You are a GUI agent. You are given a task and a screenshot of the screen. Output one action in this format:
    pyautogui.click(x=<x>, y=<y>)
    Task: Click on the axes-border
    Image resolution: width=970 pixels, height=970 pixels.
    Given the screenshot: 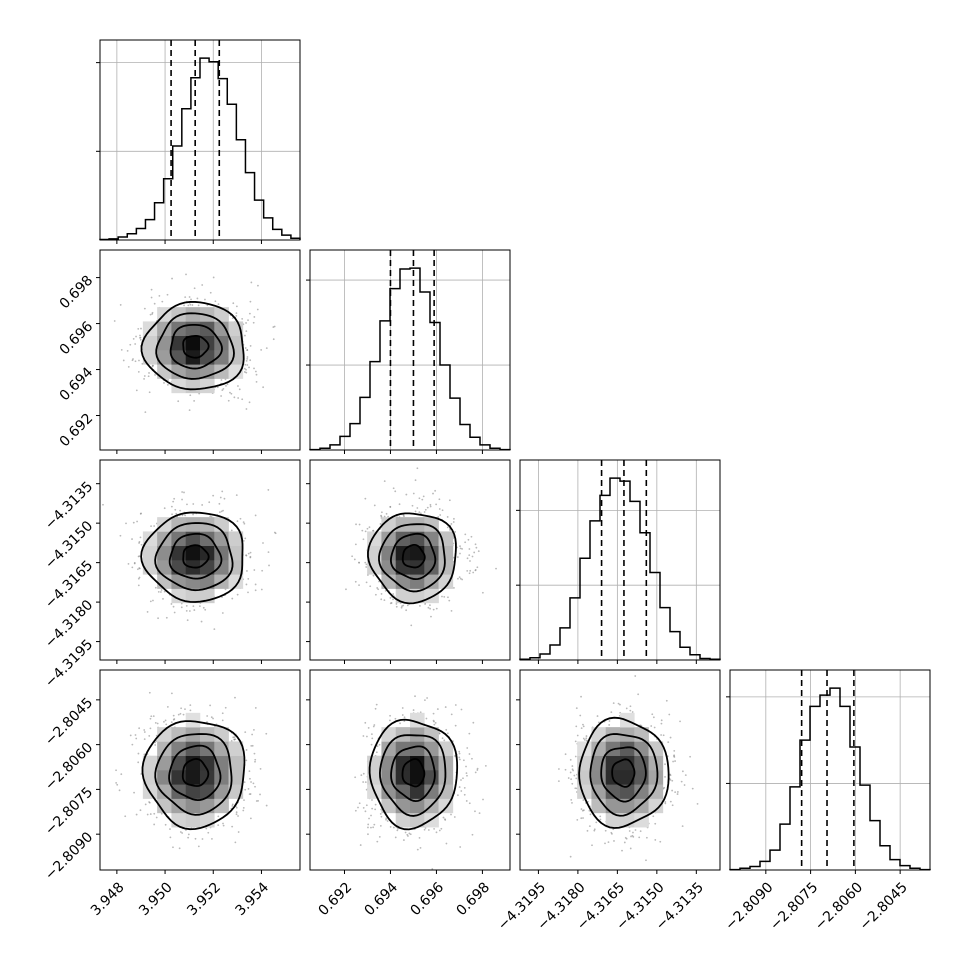 What is the action you would take?
    pyautogui.click(x=410, y=770)
    